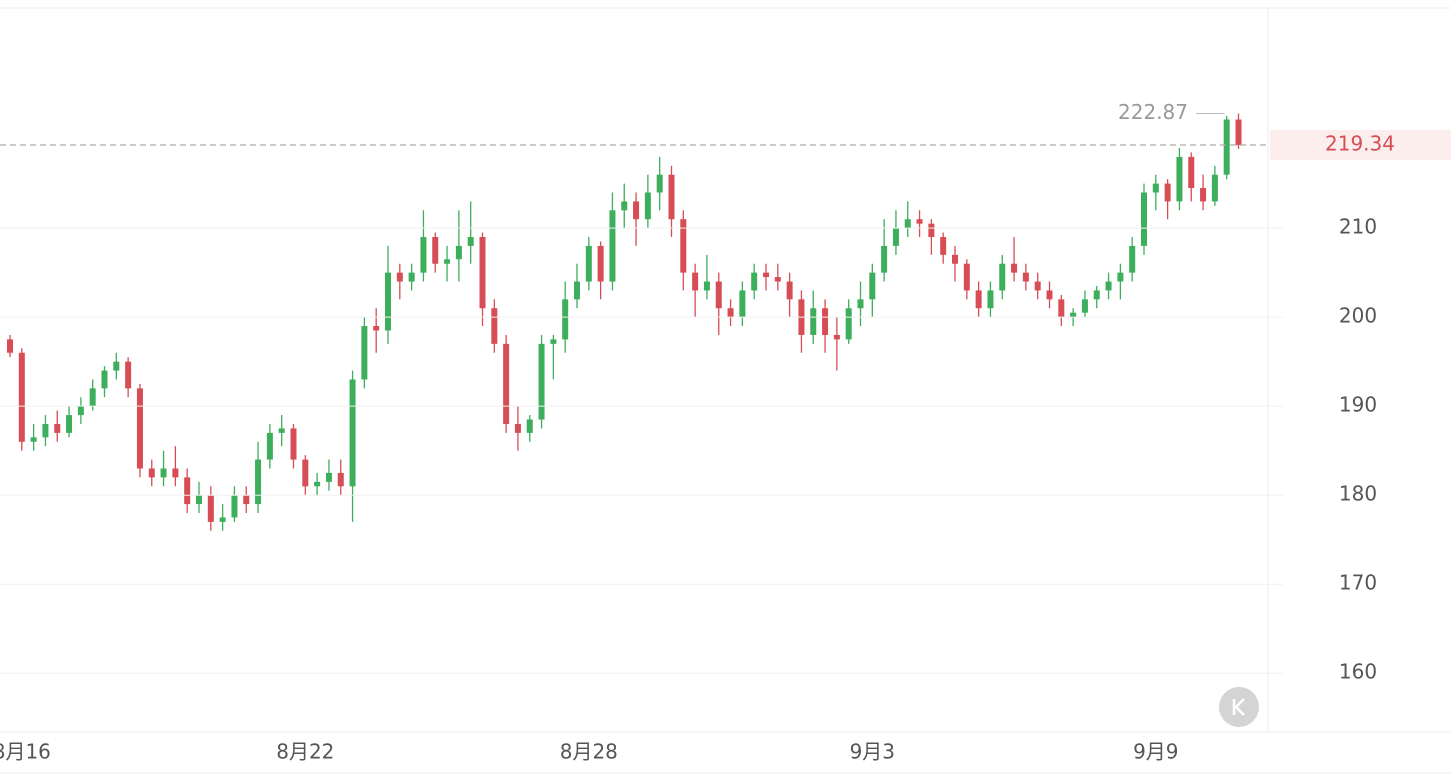 This screenshot has height=781, width=1451. I want to click on high-marker-label: 222.87, so click(1153, 112).